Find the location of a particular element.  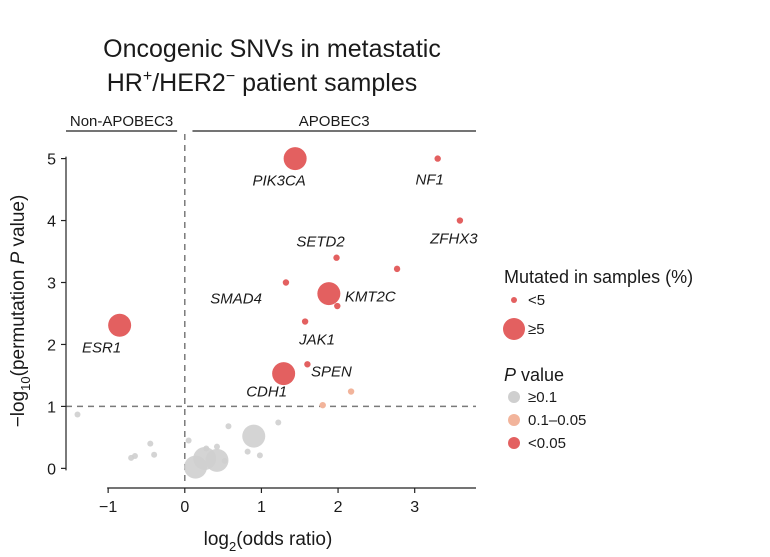

y-tick-label: 5 is located at coordinates (51, 160).